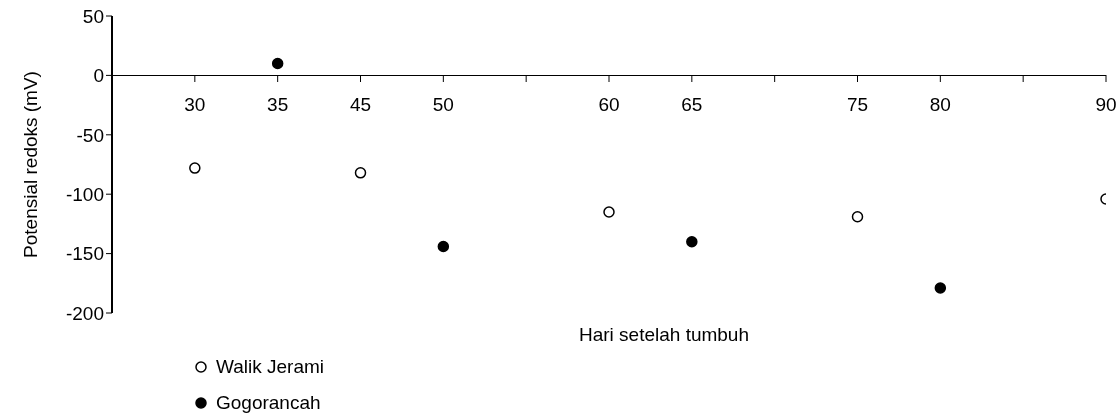  I want to click on y-tick-label: -150, so click(84, 254).